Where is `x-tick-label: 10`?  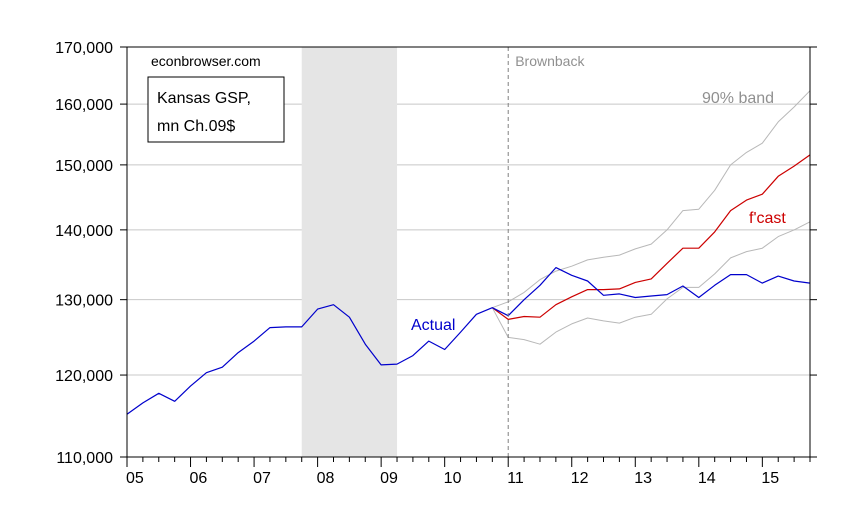
x-tick-label: 10 is located at coordinates (453, 478).